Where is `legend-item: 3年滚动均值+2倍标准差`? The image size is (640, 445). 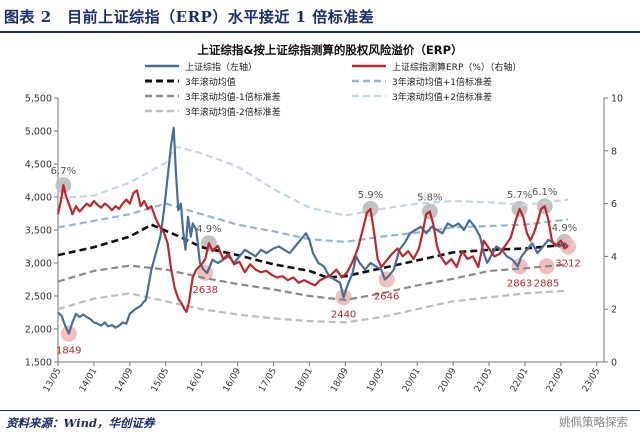
legend-item: 3年滚动均值+2倍标准差 is located at coordinates (422, 97).